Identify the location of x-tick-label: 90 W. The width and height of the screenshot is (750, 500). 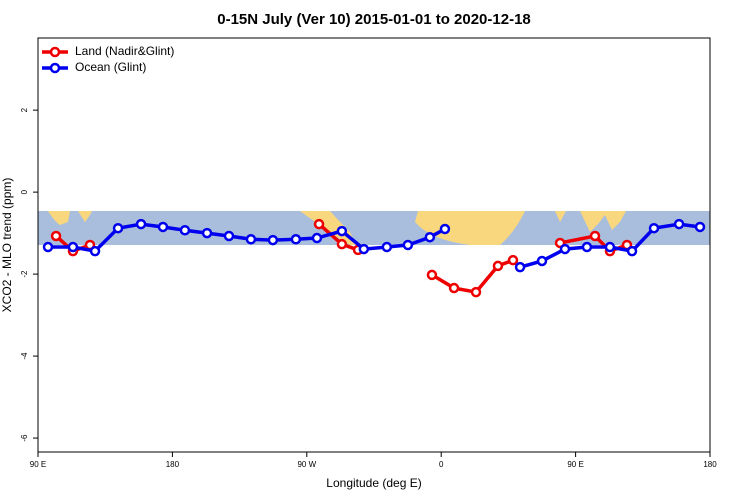
(306, 464).